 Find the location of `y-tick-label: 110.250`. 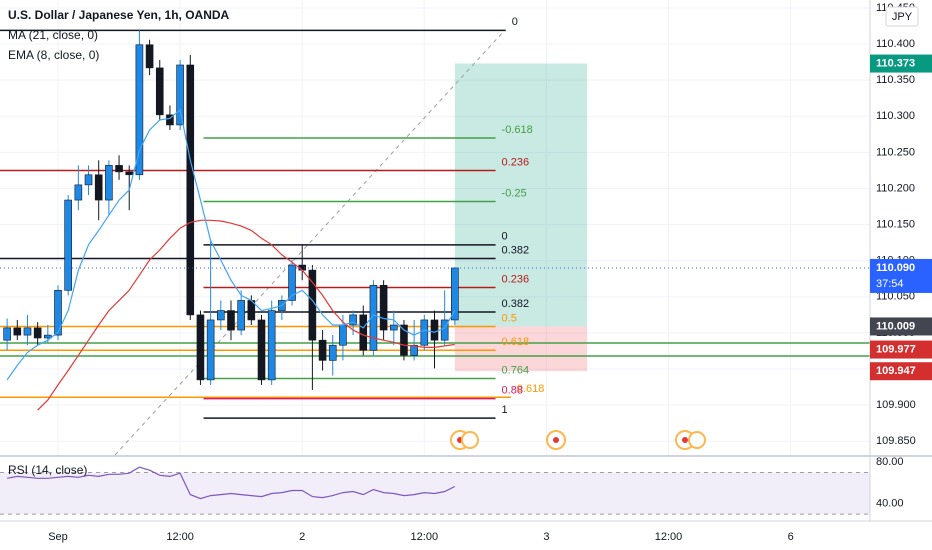

y-tick-label: 110.250 is located at coordinates (895, 152).